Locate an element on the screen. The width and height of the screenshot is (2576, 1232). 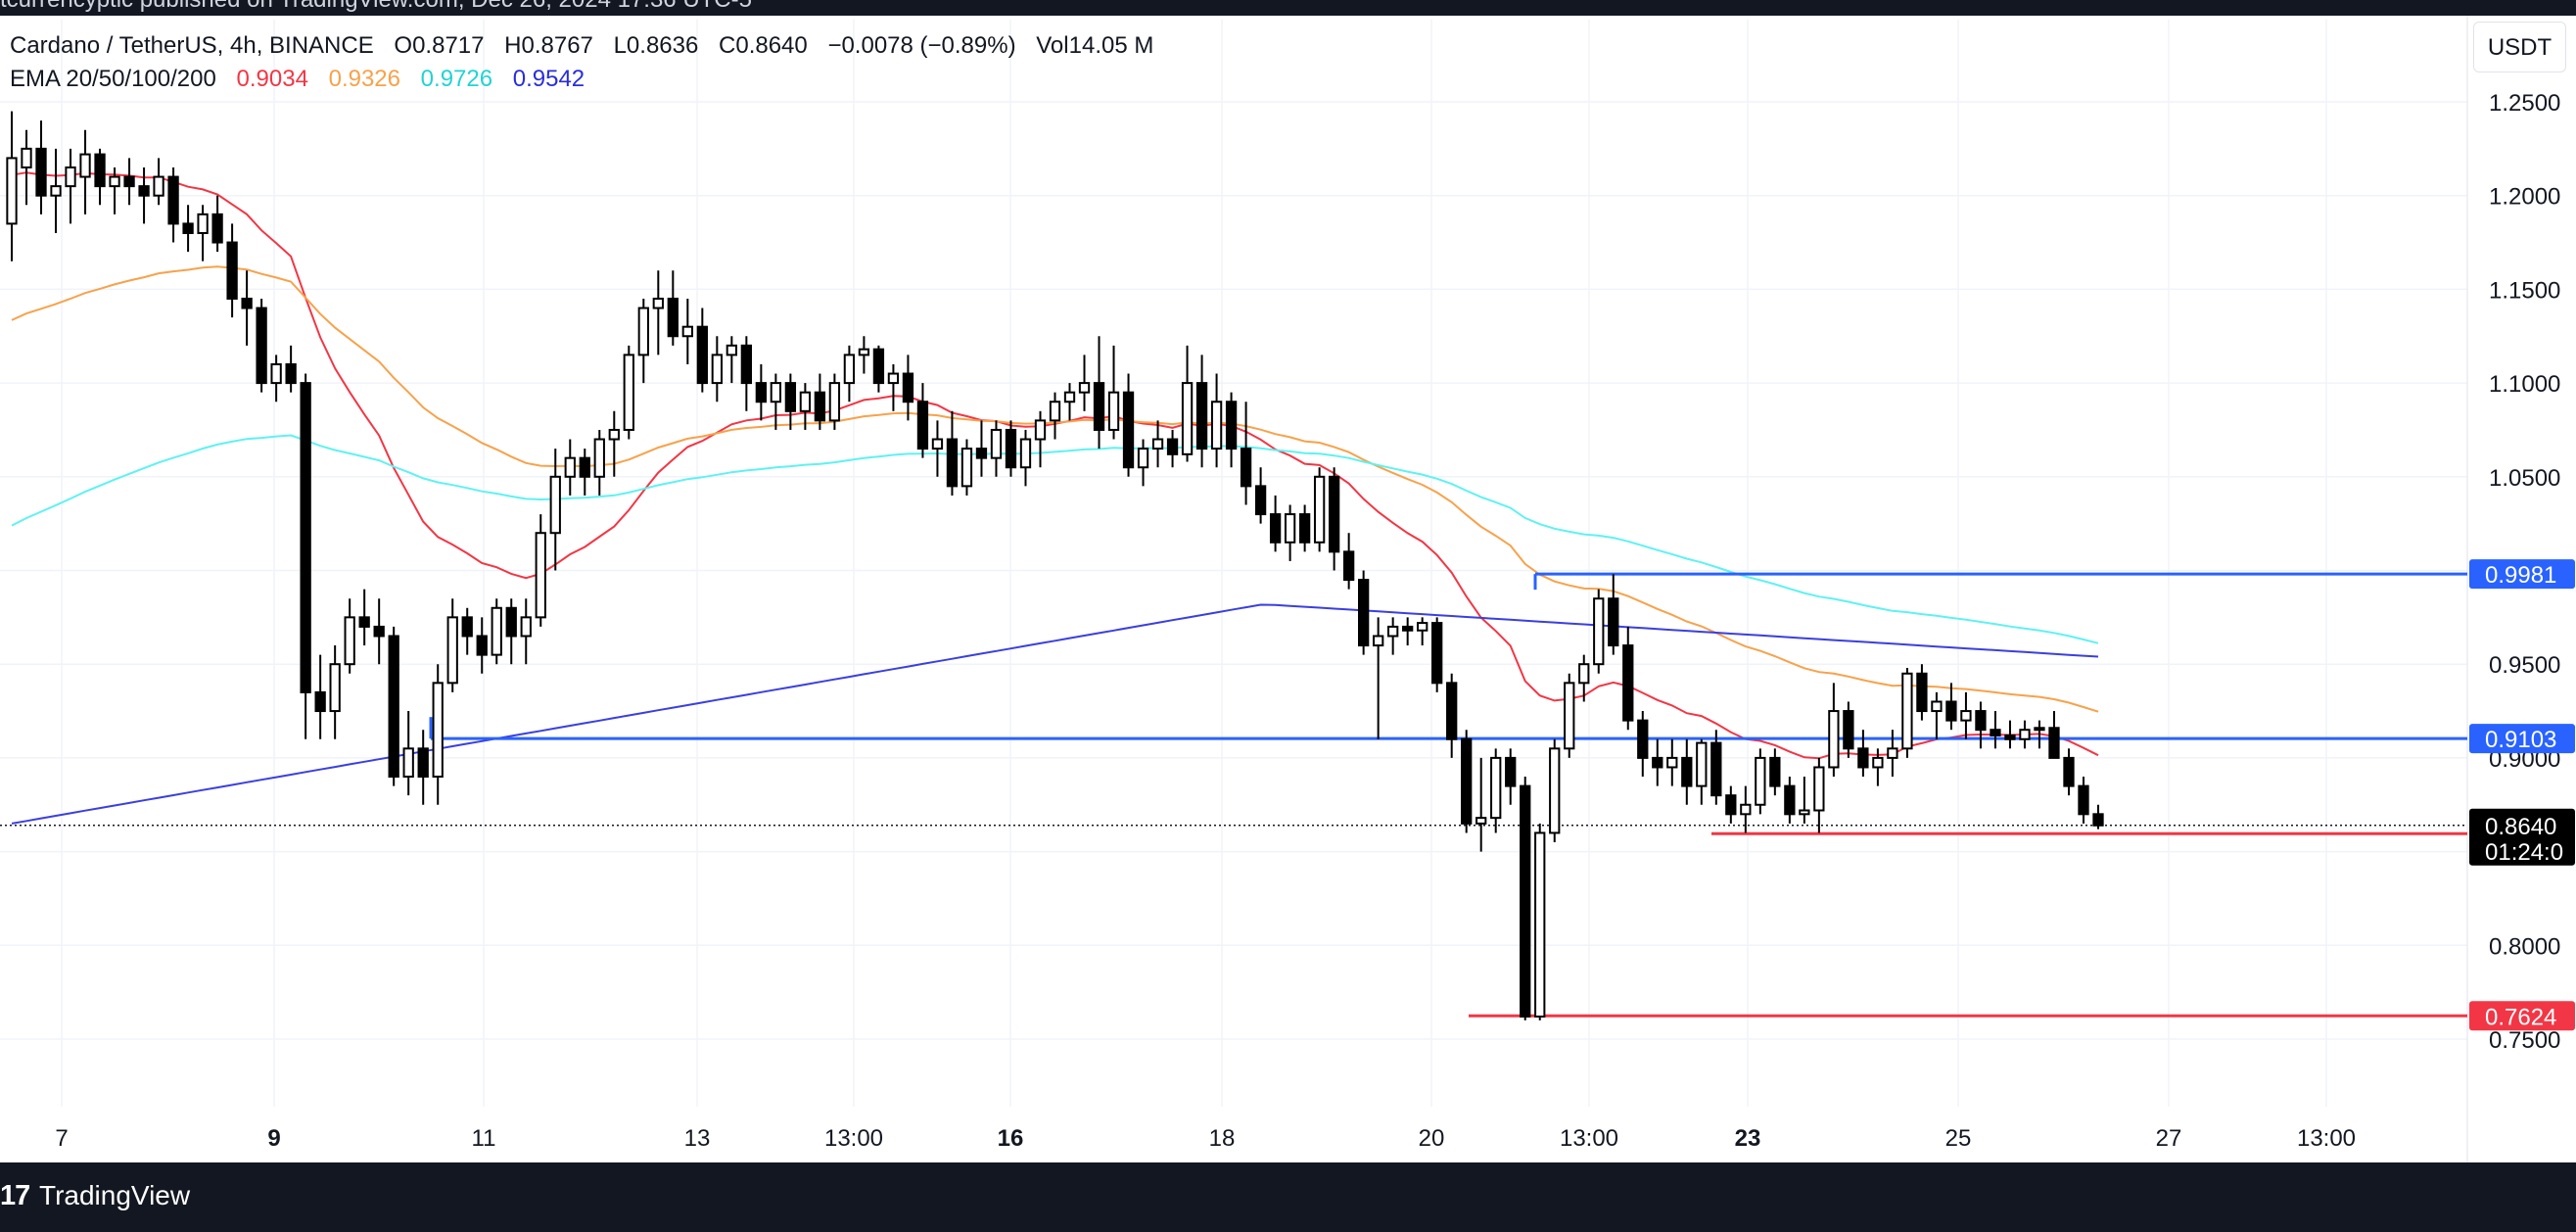
price-tick-label: 1.2500 is located at coordinates (2524, 103).